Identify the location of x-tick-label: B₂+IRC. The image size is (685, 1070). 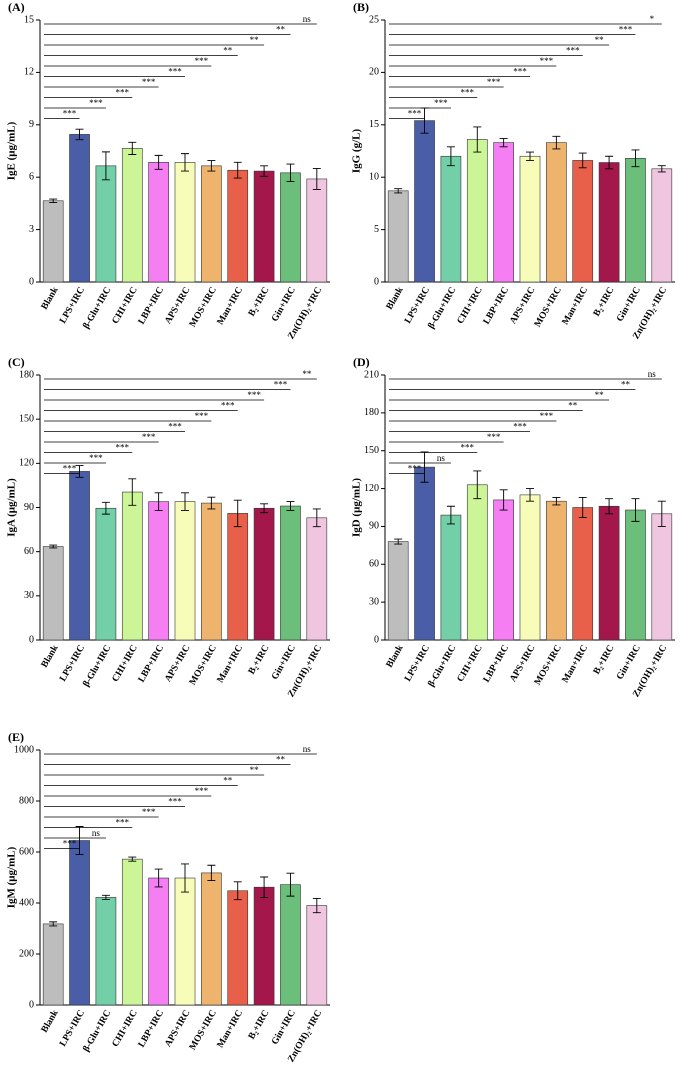
(259, 301).